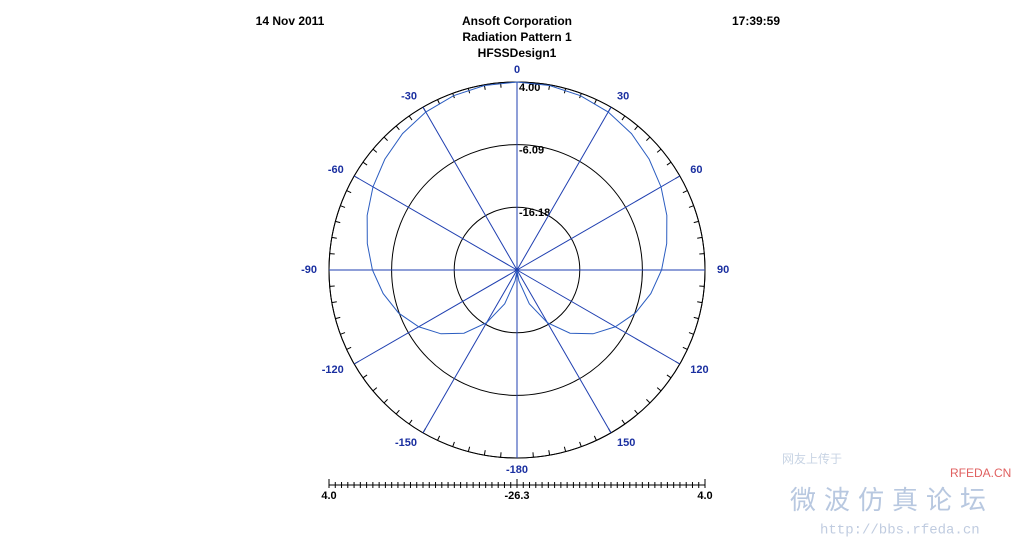 The width and height of the screenshot is (1034, 542). I want to click on theta-tick-label: 90, so click(723, 270).